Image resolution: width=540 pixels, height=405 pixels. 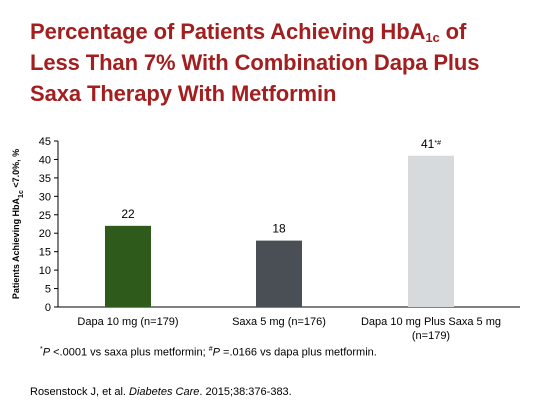 What do you see at coordinates (431, 336) in the screenshot?
I see `category-label: (n=179)` at bounding box center [431, 336].